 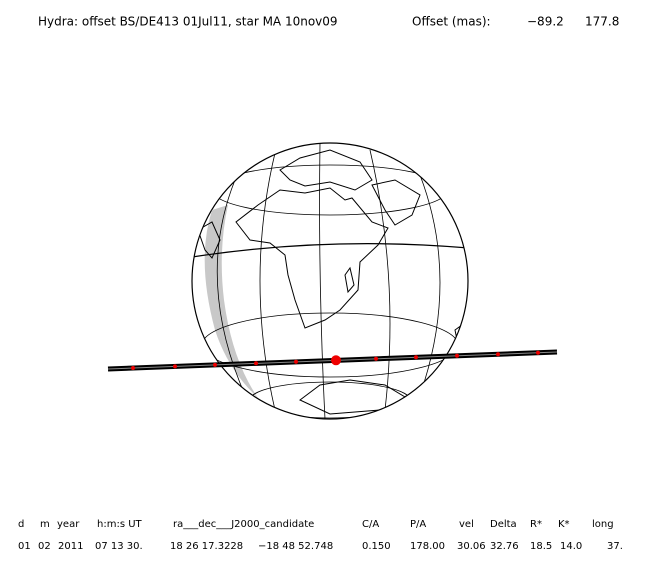 I want to click on table-cell: 0.150, so click(x=376, y=546).